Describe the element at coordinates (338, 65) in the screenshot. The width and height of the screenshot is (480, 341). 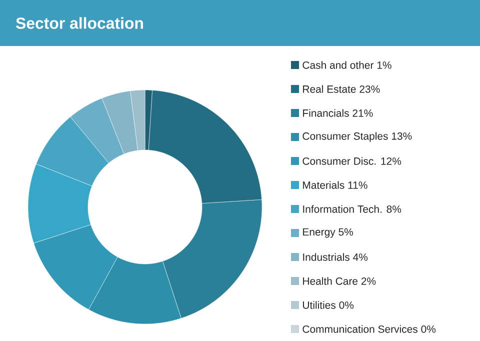
I see `legend-label: Cash and other` at that location.